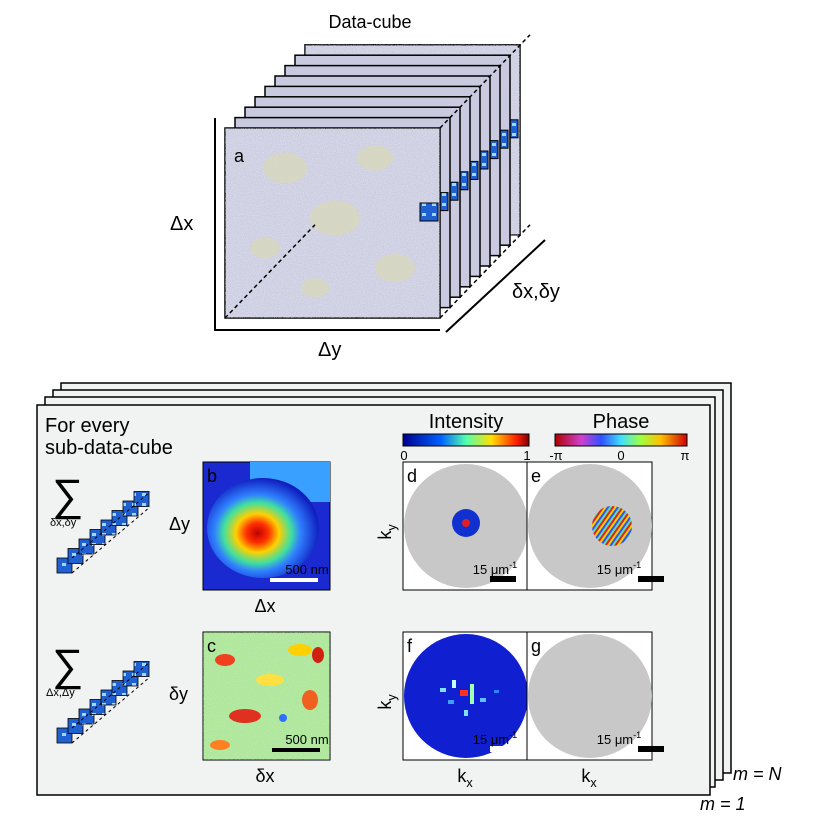 Image resolution: width=817 pixels, height=817 pixels. Describe the element at coordinates (429, 212) in the screenshot. I see `sub-cube` at that location.